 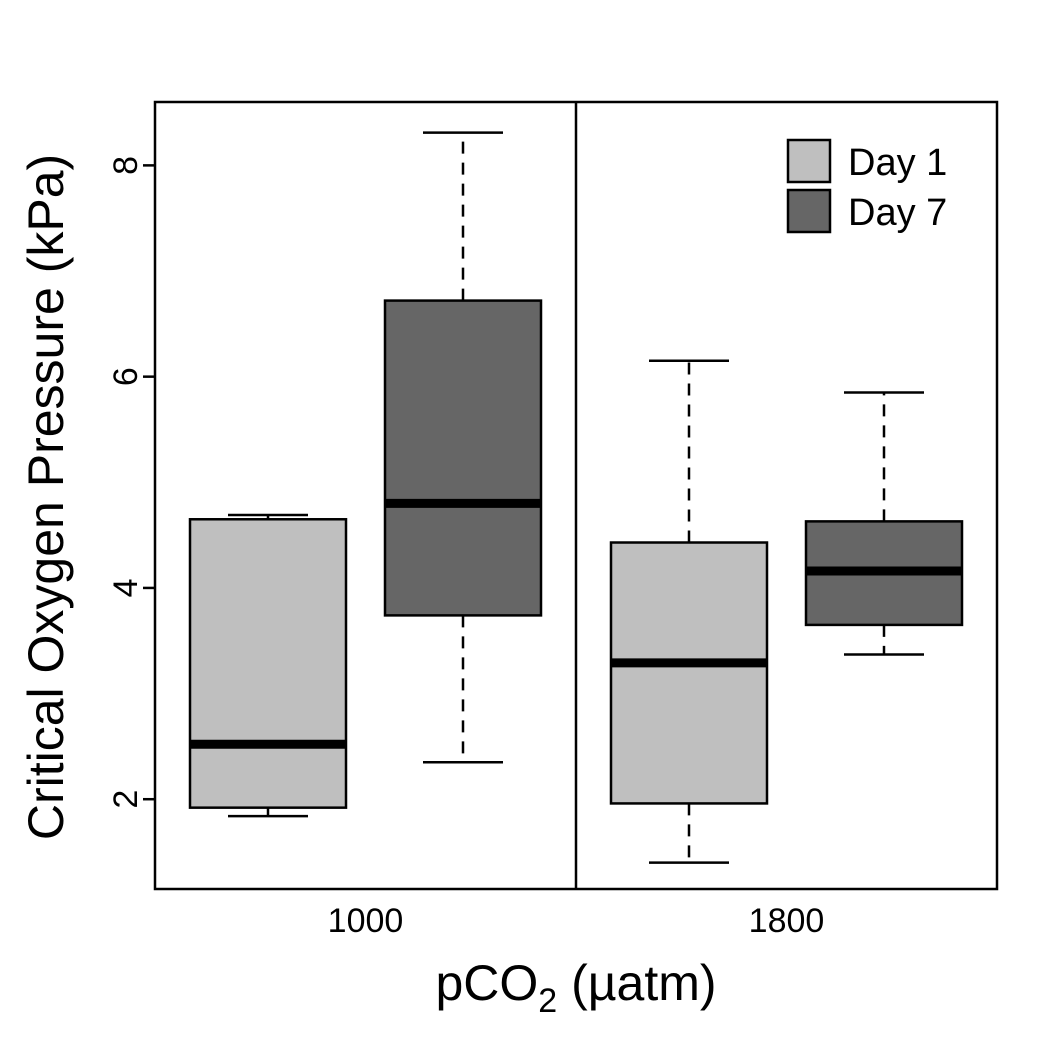 What do you see at coordinates (636, 983) in the screenshot?
I see `x-axis-title-unit: (µatm)` at bounding box center [636, 983].